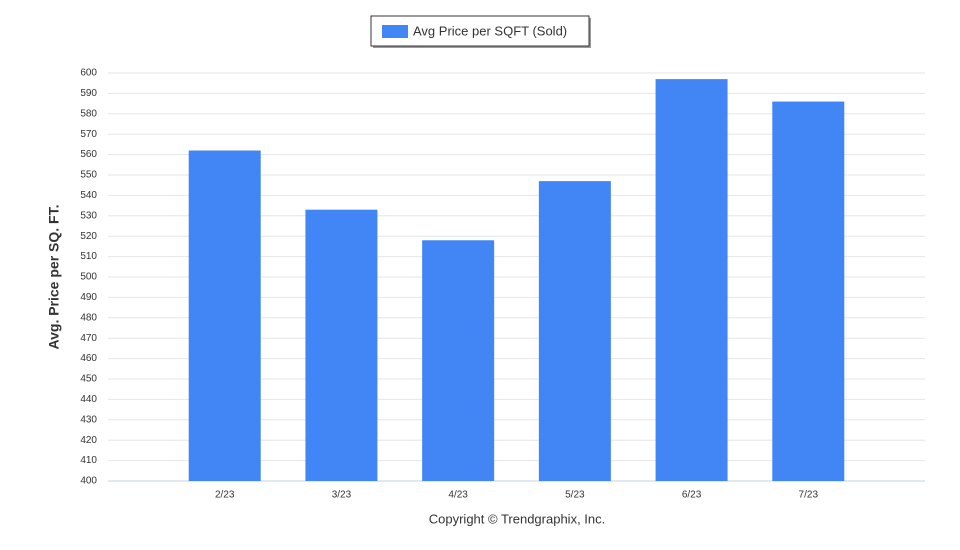 The width and height of the screenshot is (960, 550). Describe the element at coordinates (88, 277) in the screenshot. I see `y-tick-label: 500` at that location.